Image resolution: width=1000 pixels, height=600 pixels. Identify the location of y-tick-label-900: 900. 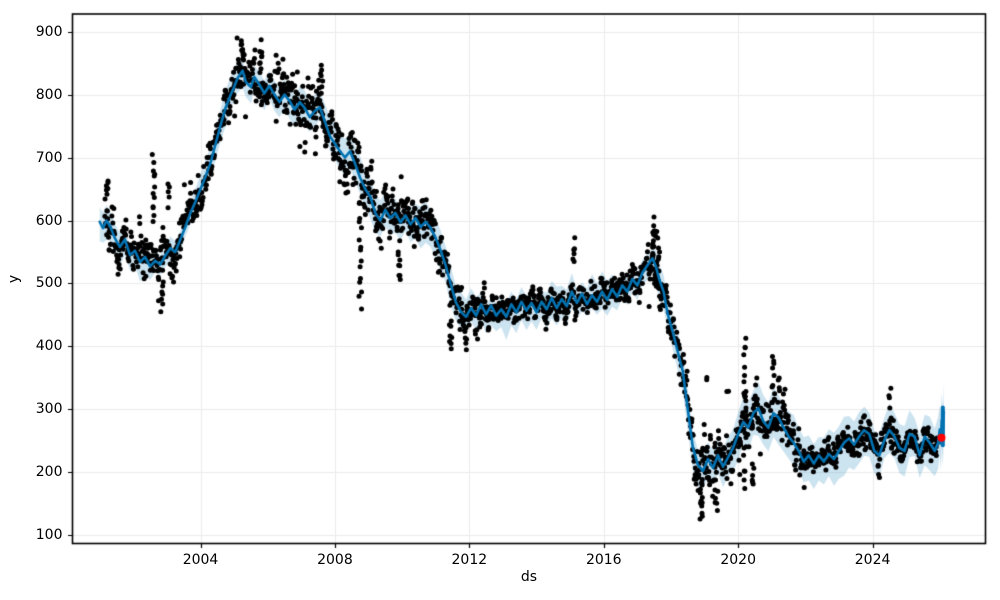
(49, 31).